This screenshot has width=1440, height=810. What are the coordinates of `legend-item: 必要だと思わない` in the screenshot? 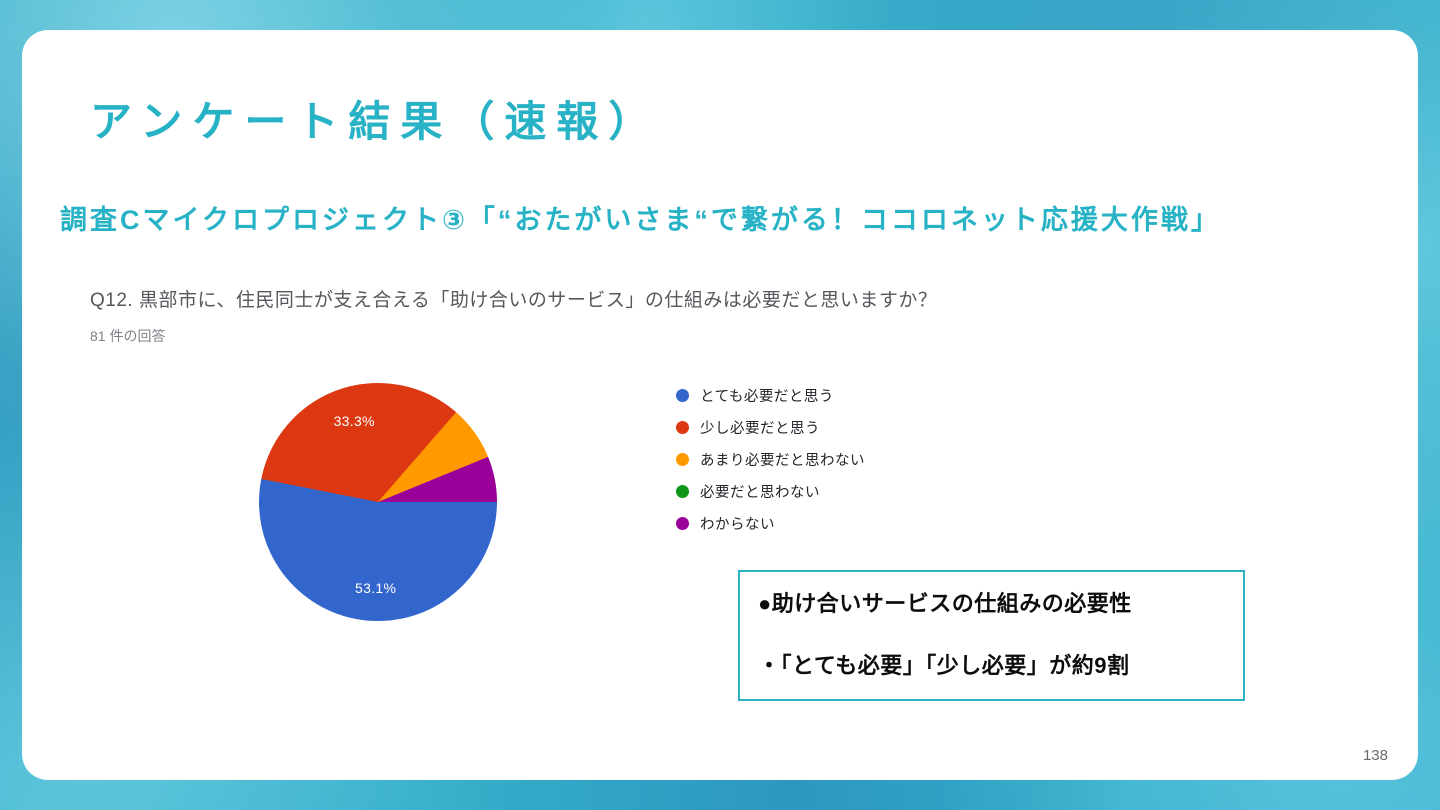 It's located at (770, 491).